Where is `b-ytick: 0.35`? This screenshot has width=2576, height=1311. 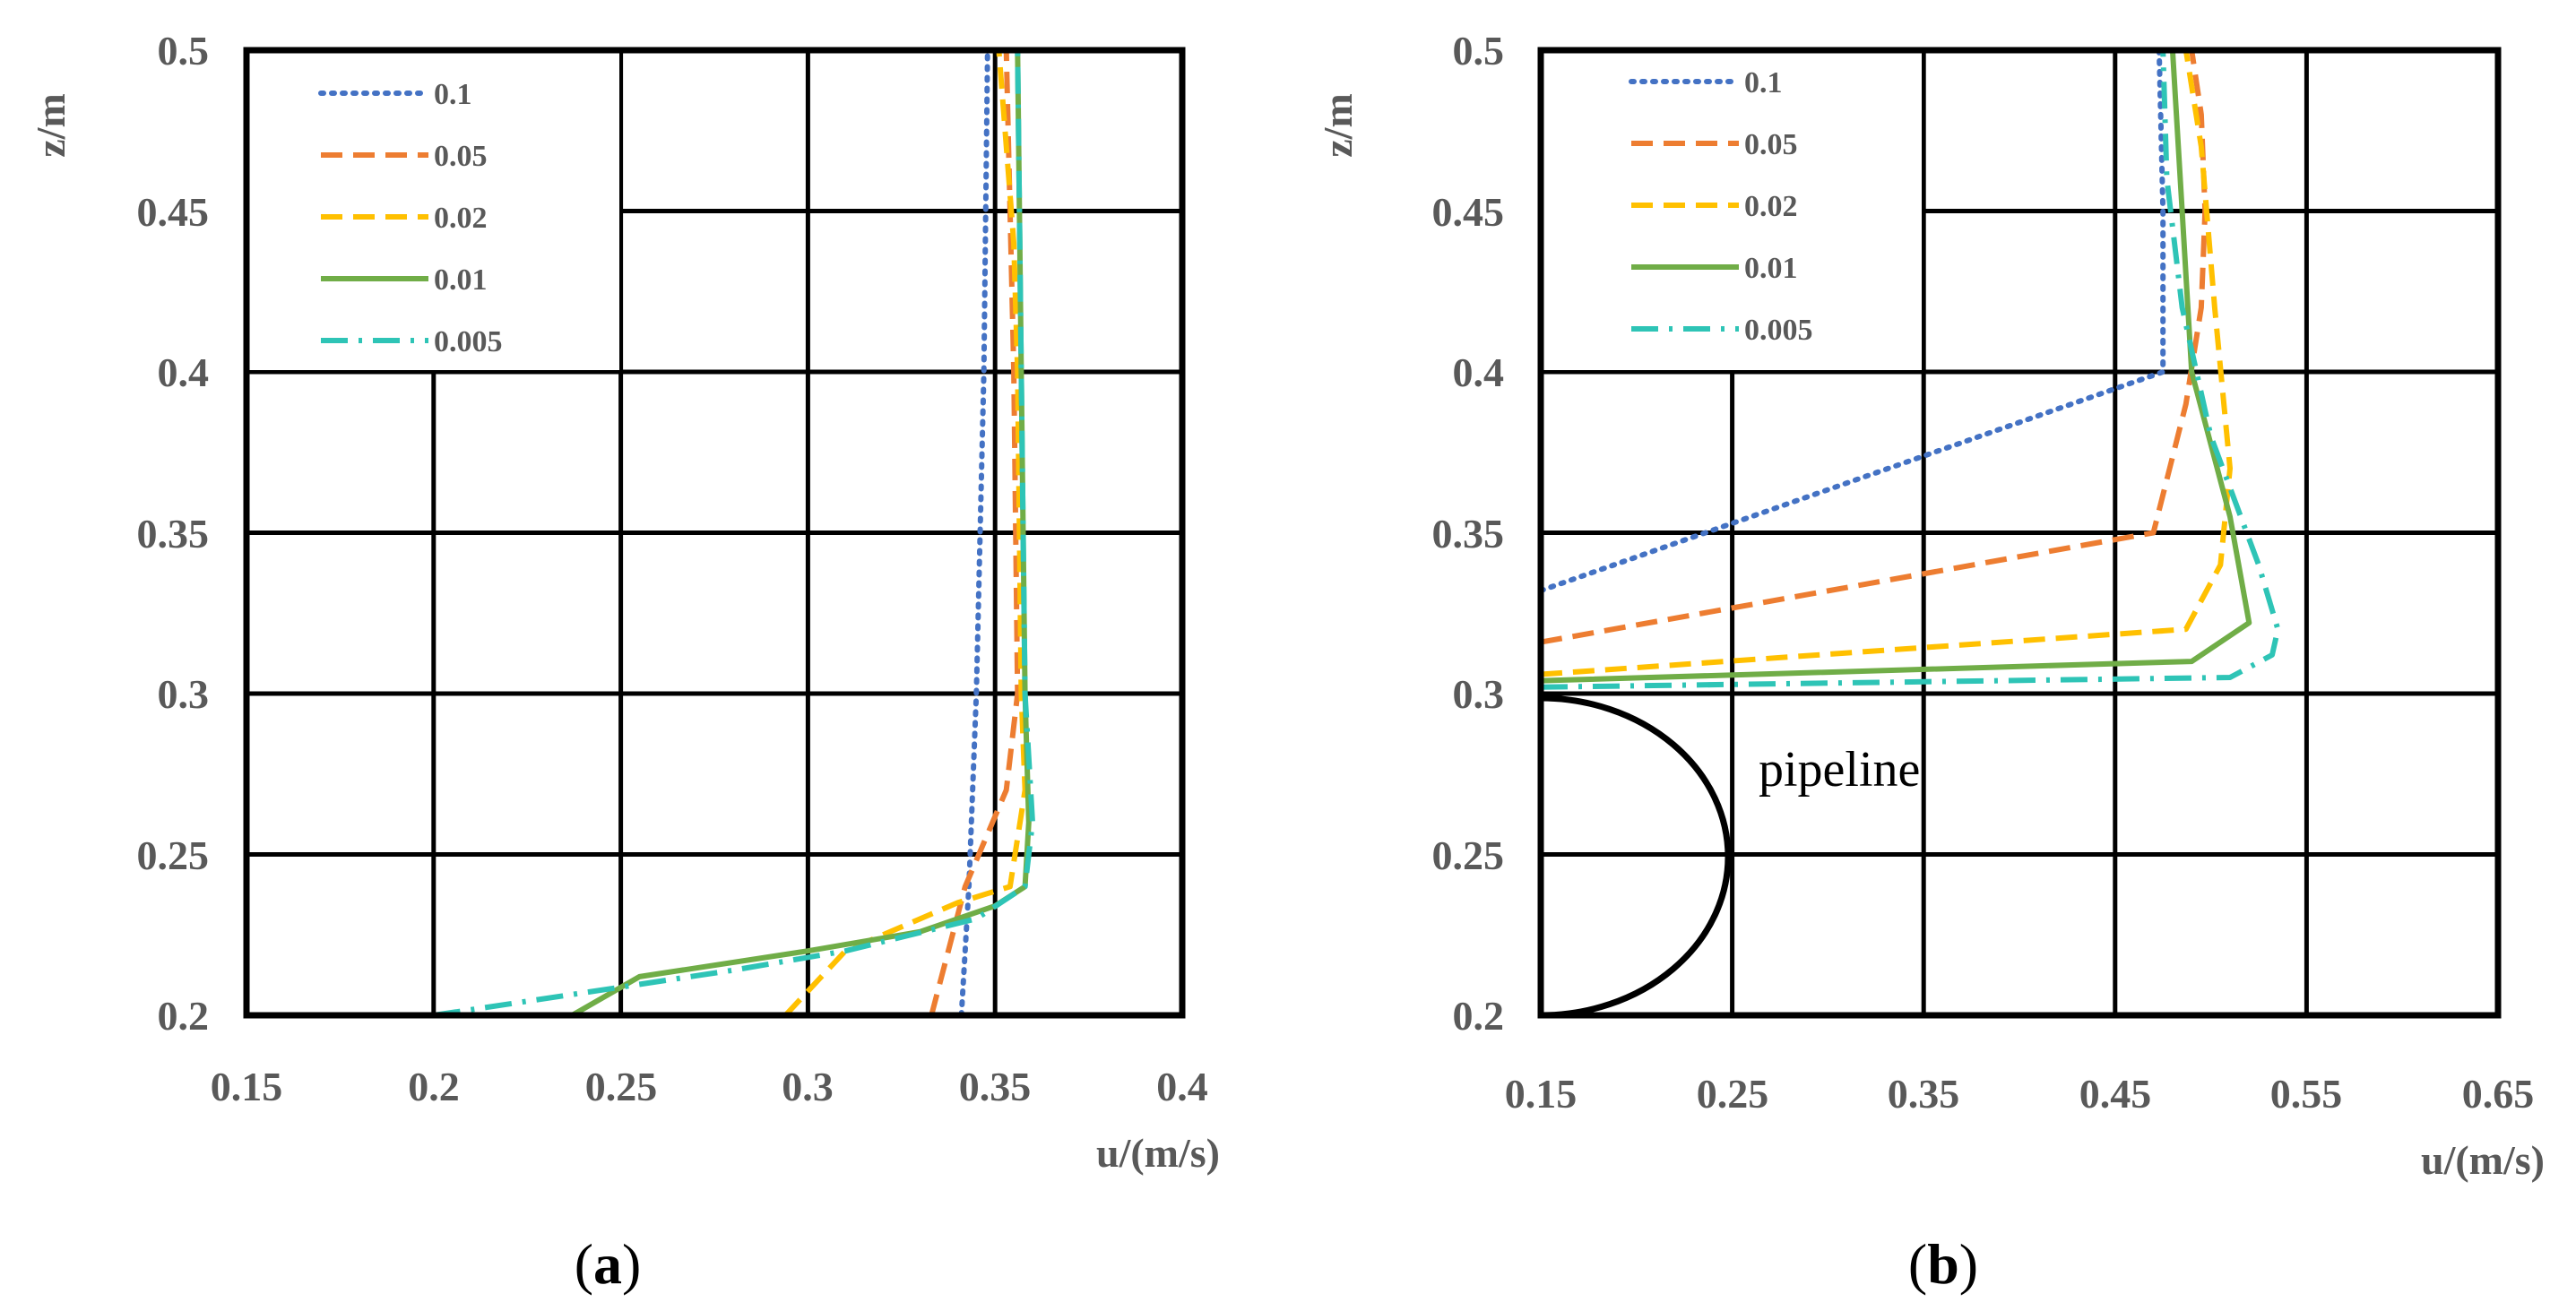 b-ytick: 0.35 is located at coordinates (1468, 533).